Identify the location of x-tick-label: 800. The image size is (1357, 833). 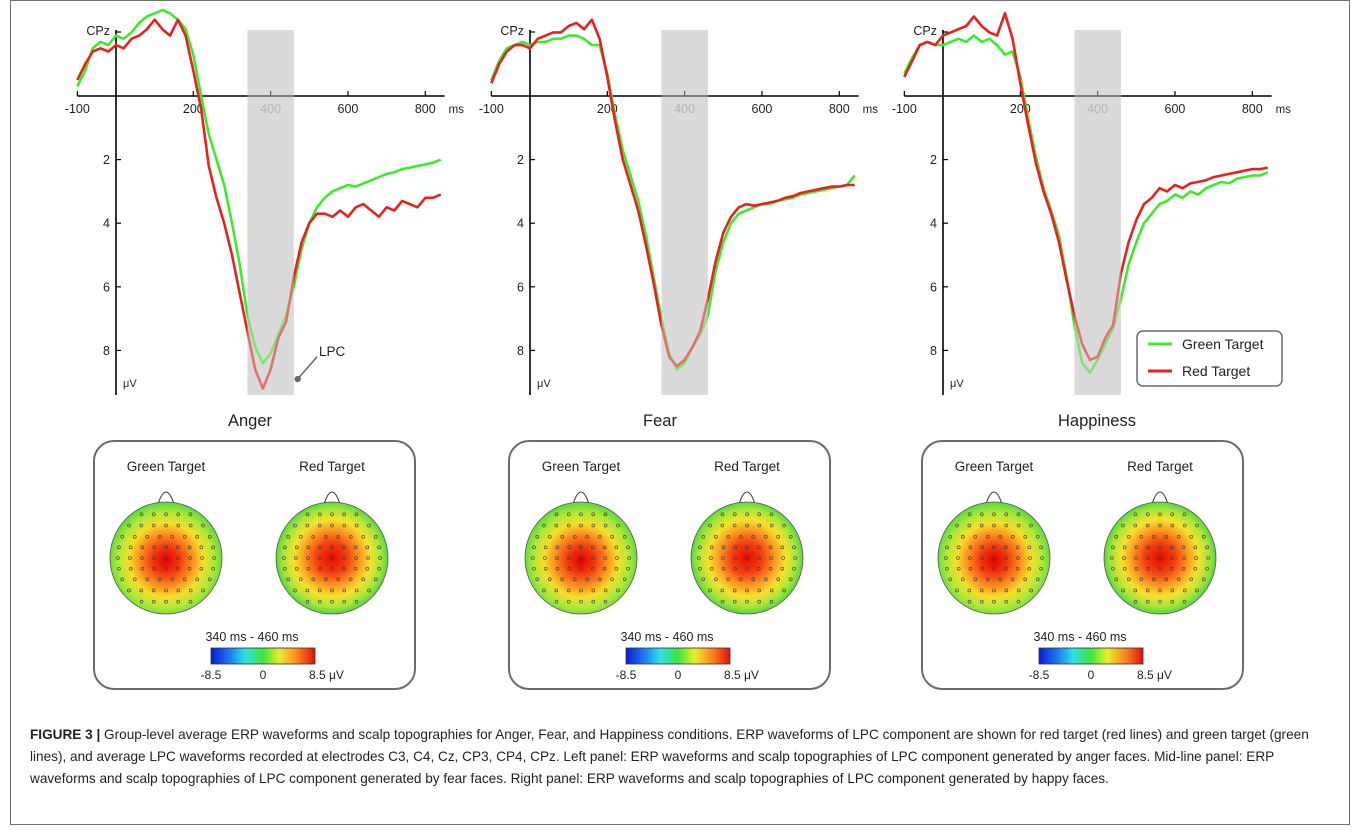
(425, 109).